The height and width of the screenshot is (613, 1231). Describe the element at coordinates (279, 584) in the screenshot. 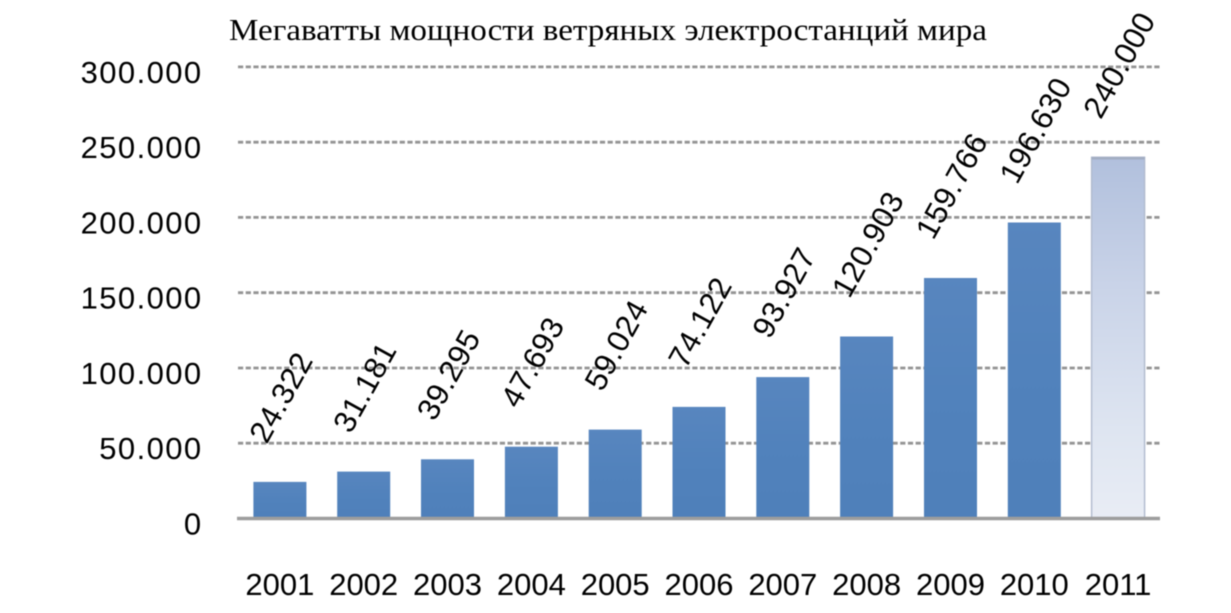

I see `svg-text: 2001` at that location.